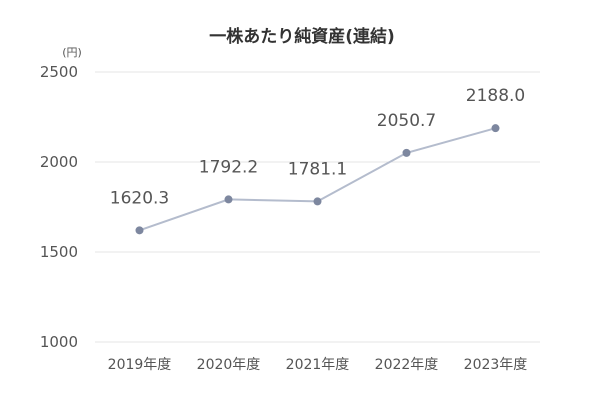 The image size is (600, 401). What do you see at coordinates (59, 252) in the screenshot?
I see `y-tick-label: 1500` at bounding box center [59, 252].